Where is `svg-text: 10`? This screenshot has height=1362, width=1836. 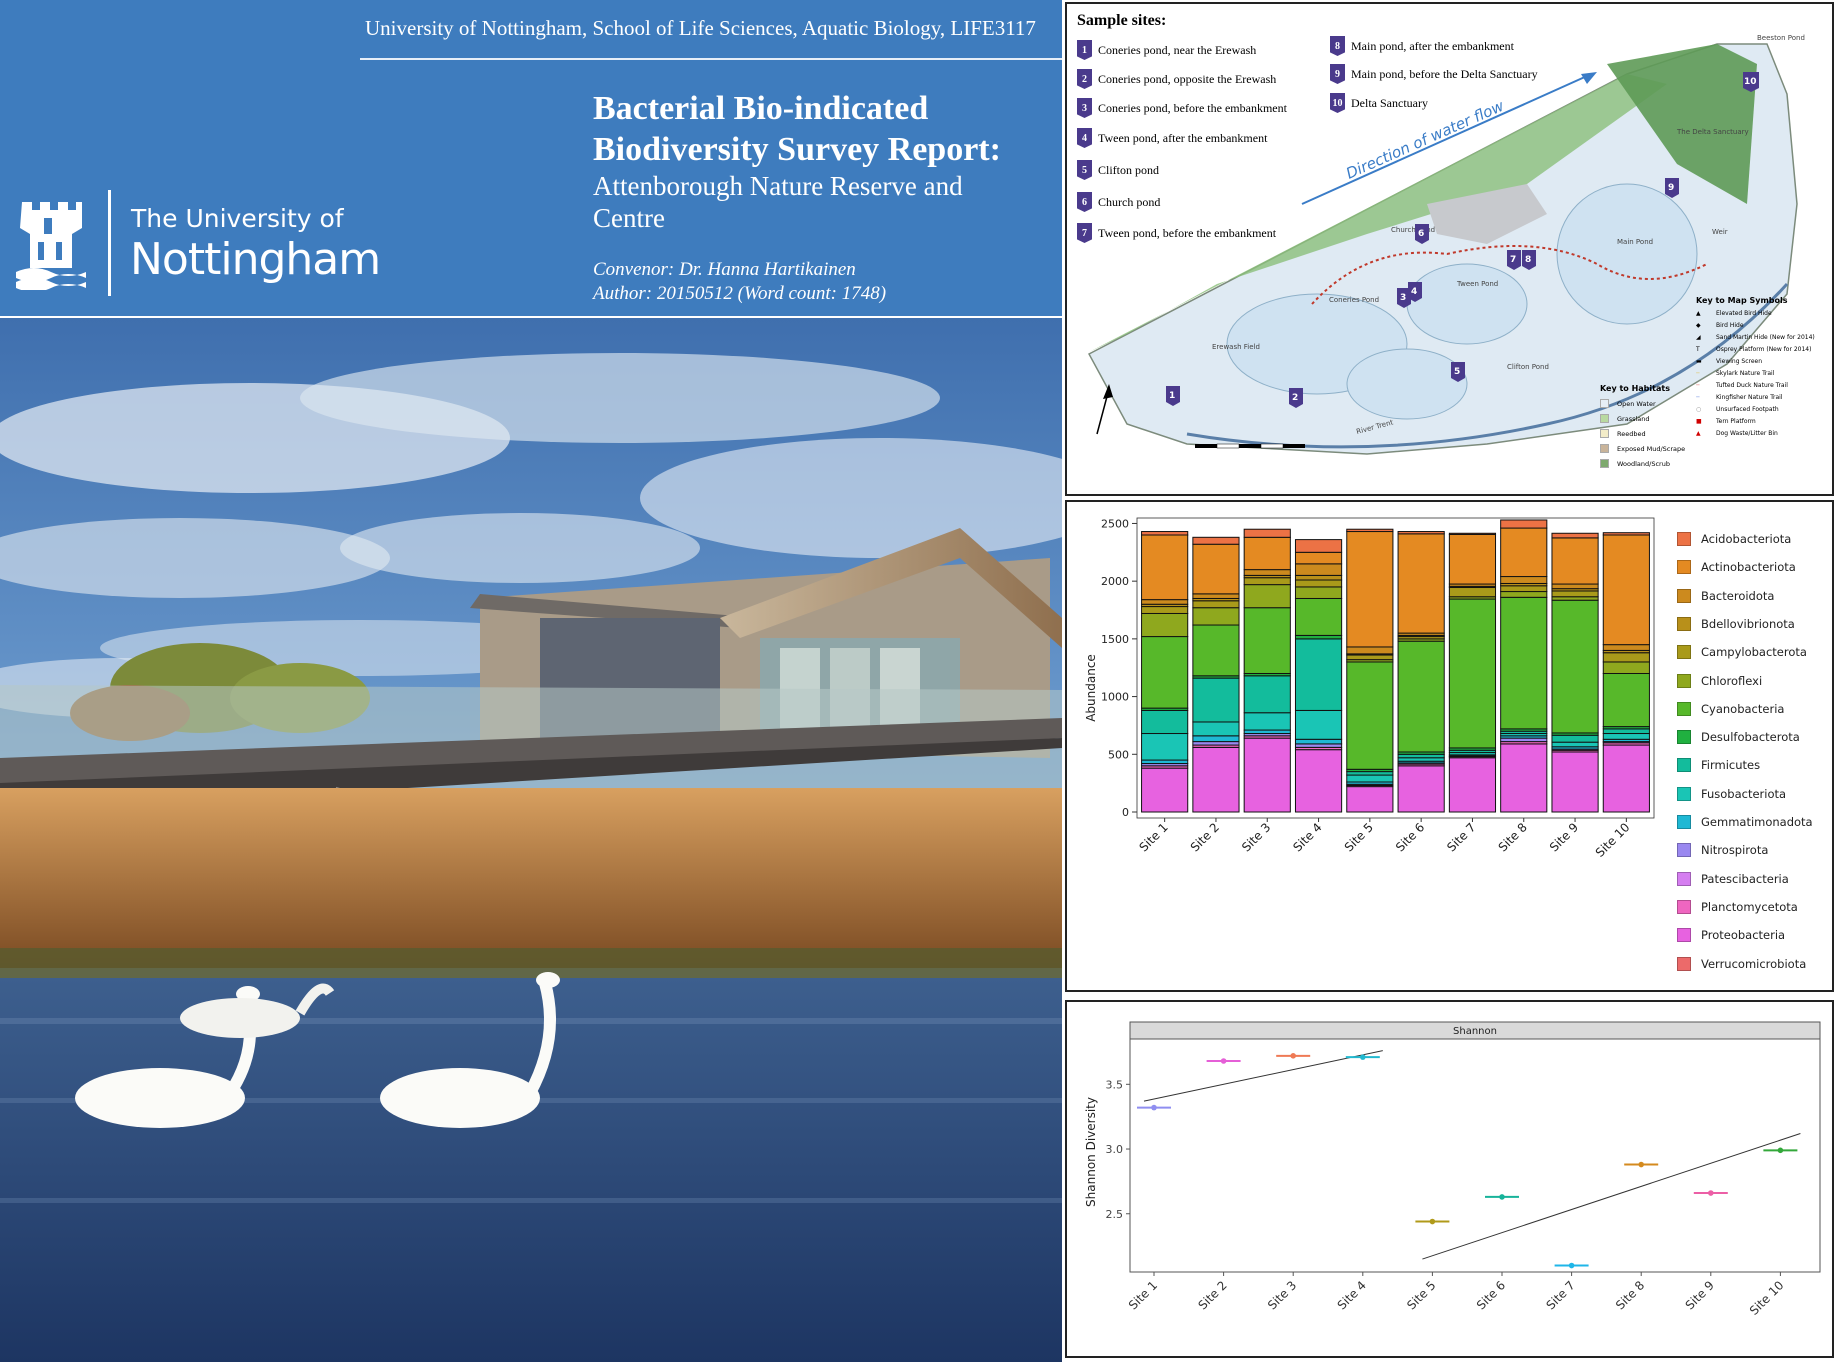 svg-text: 10 is located at coordinates (1750, 82).